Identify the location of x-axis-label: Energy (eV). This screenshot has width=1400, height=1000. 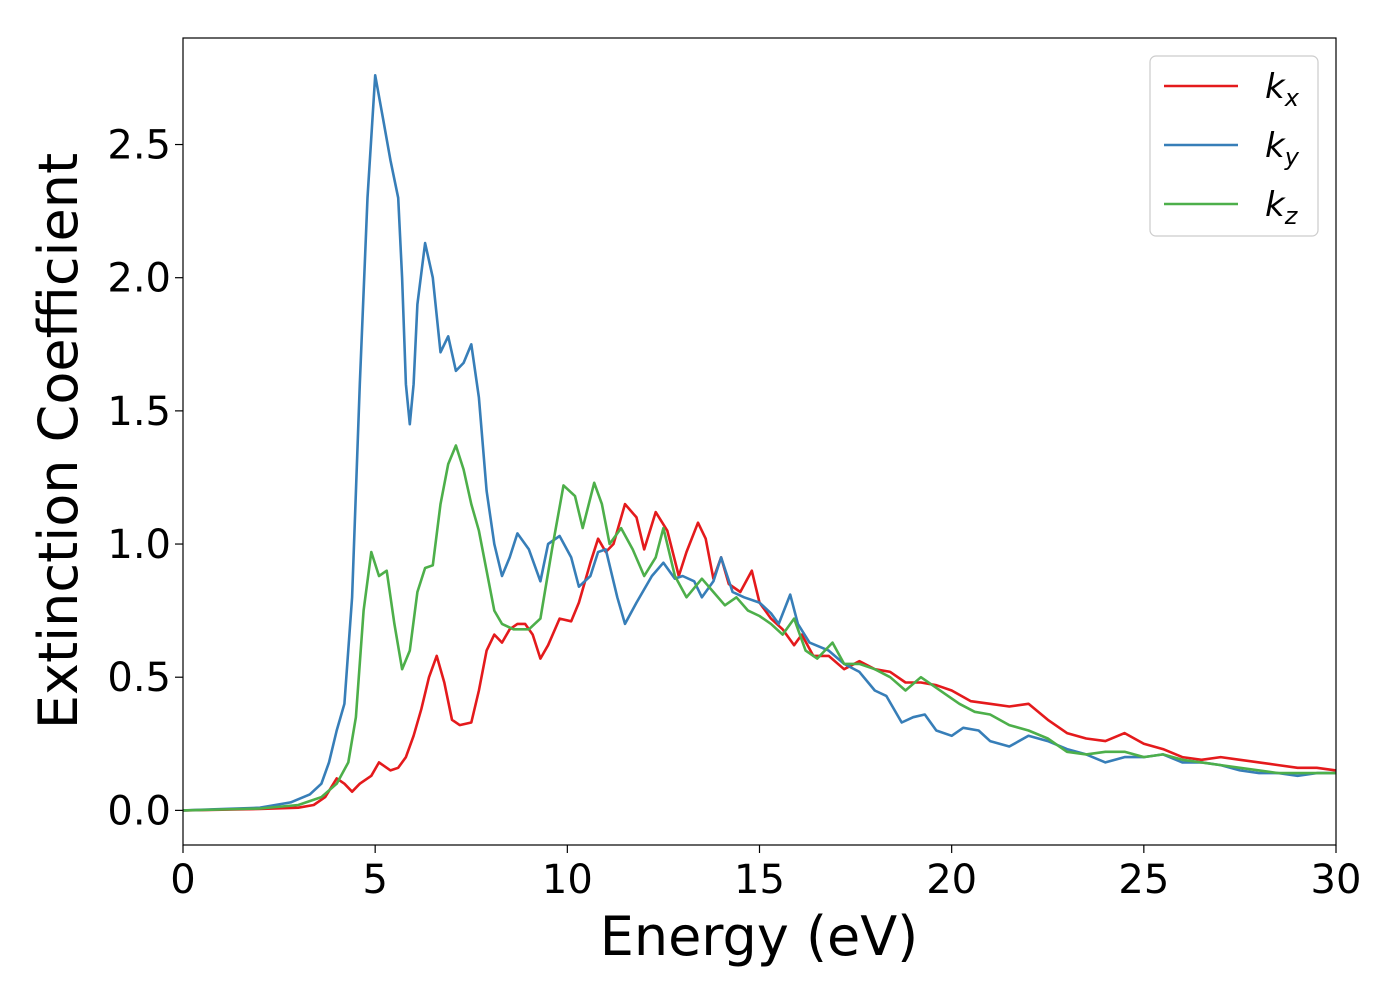
(759, 936).